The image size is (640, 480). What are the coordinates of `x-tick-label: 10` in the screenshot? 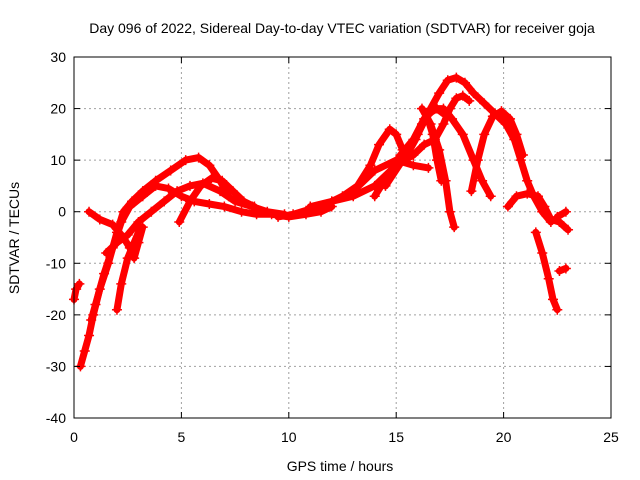 It's located at (289, 437).